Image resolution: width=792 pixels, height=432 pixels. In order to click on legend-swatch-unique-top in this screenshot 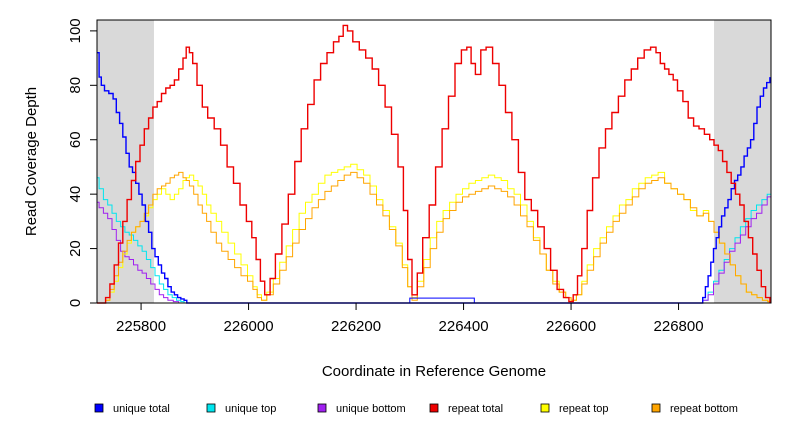, I will do `click(211, 408)`.